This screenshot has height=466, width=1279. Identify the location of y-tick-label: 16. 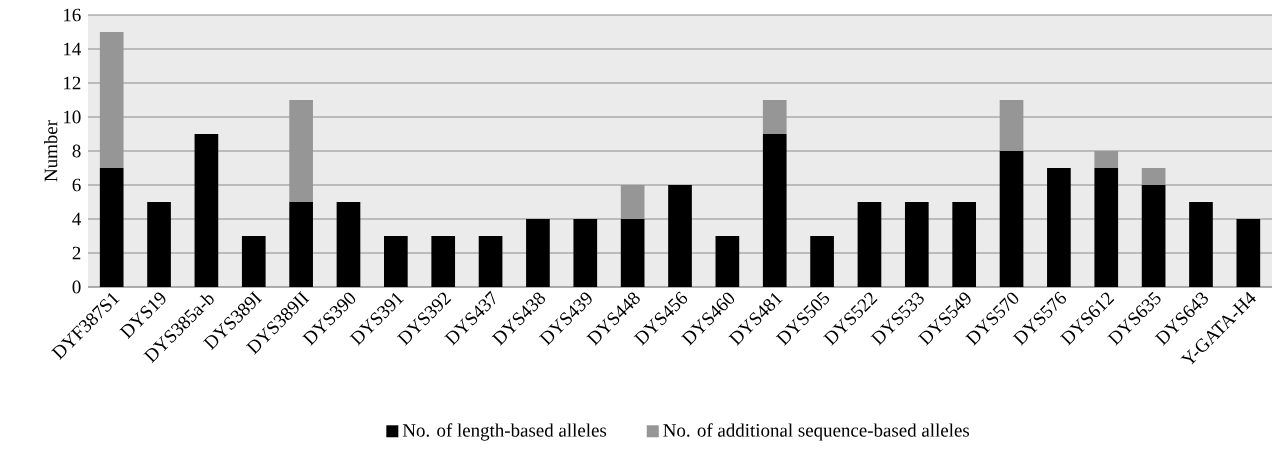
(72, 15).